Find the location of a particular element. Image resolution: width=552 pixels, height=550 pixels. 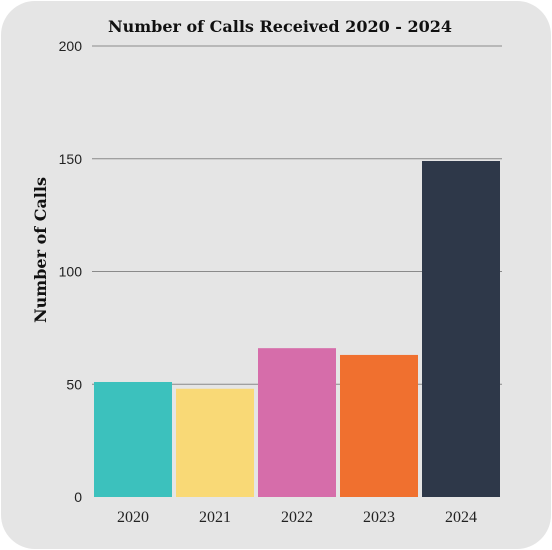

y-tick-label: 200 is located at coordinates (71, 46).